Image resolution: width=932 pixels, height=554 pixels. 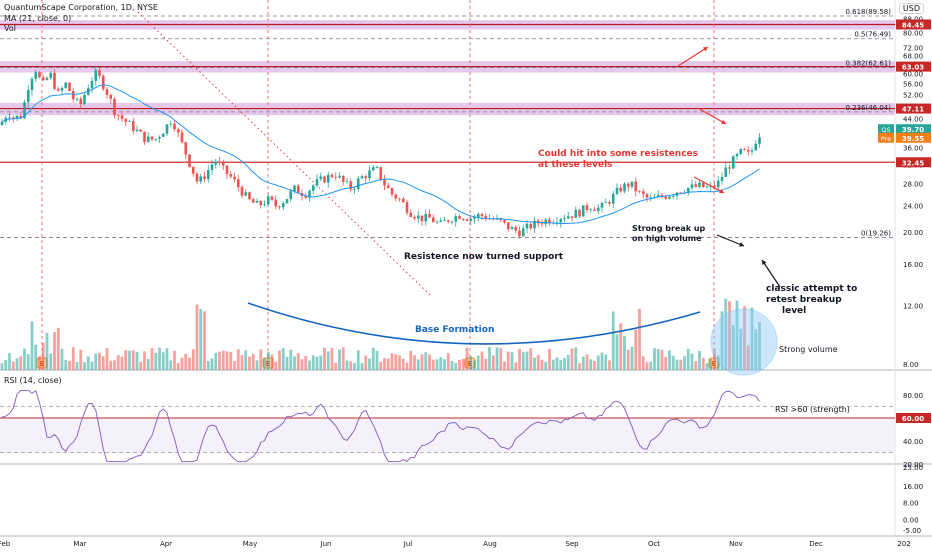 I want to click on arrow-to-47-head, so click(x=721, y=191).